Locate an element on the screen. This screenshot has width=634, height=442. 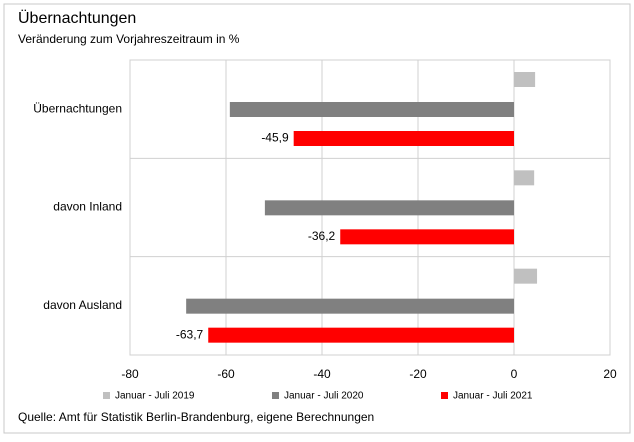
legend-label: Januar - Juli 2019 is located at coordinates (155, 396).